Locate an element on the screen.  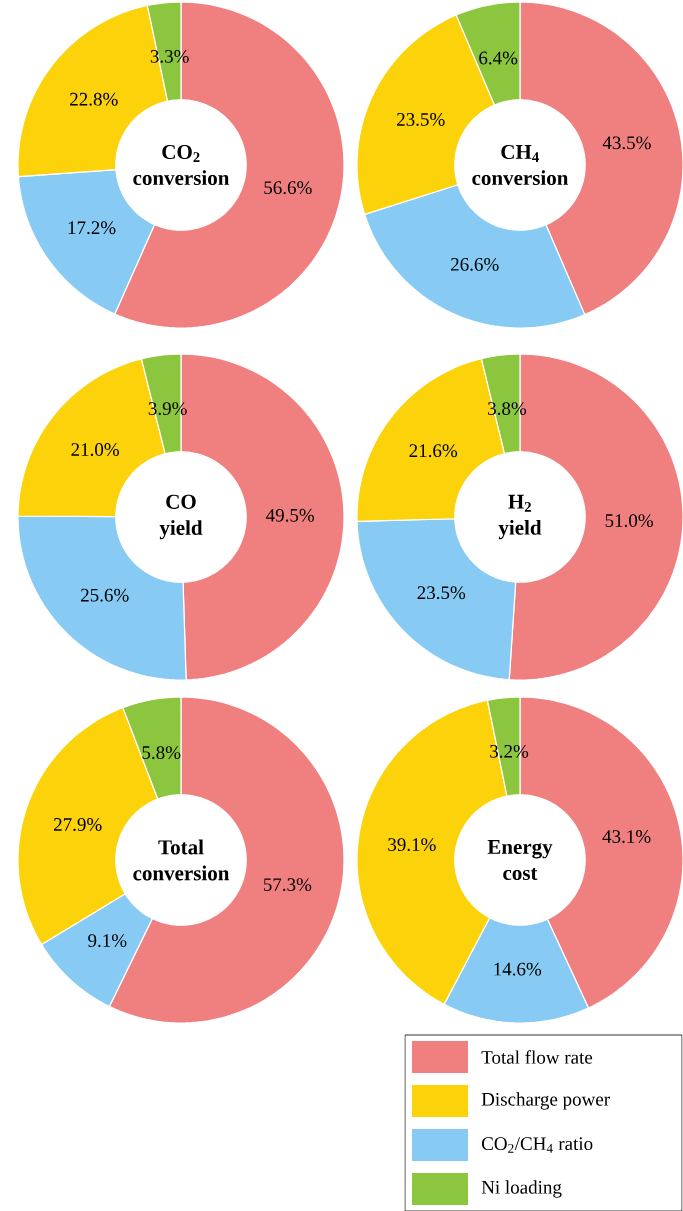
data-label: 25.6% is located at coordinates (105, 595).